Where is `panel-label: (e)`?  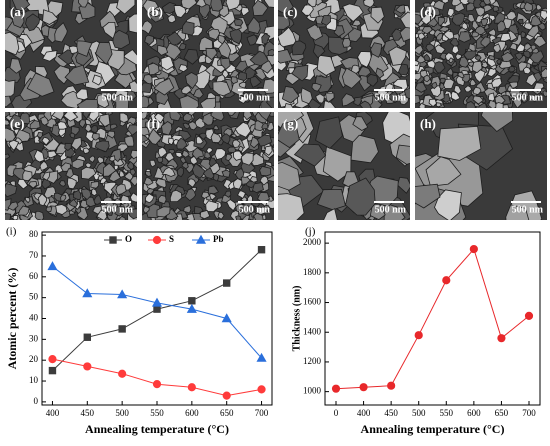 panel-label: (e) is located at coordinates (17, 123).